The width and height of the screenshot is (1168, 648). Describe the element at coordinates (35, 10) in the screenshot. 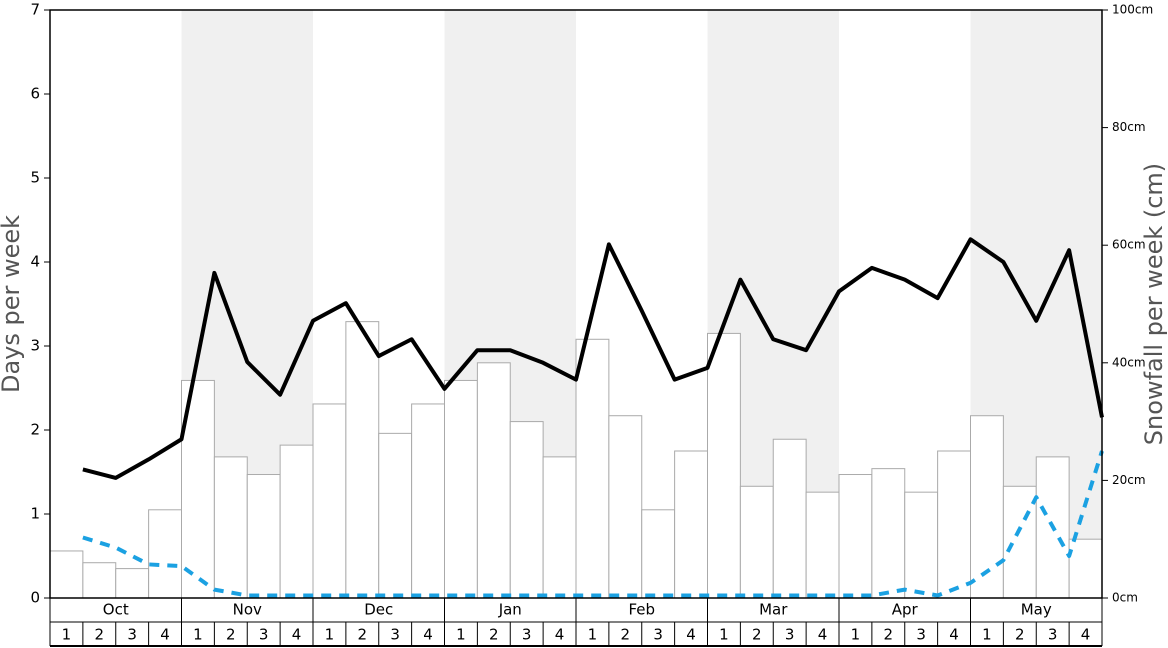

I see `y-tick-label: 7` at that location.